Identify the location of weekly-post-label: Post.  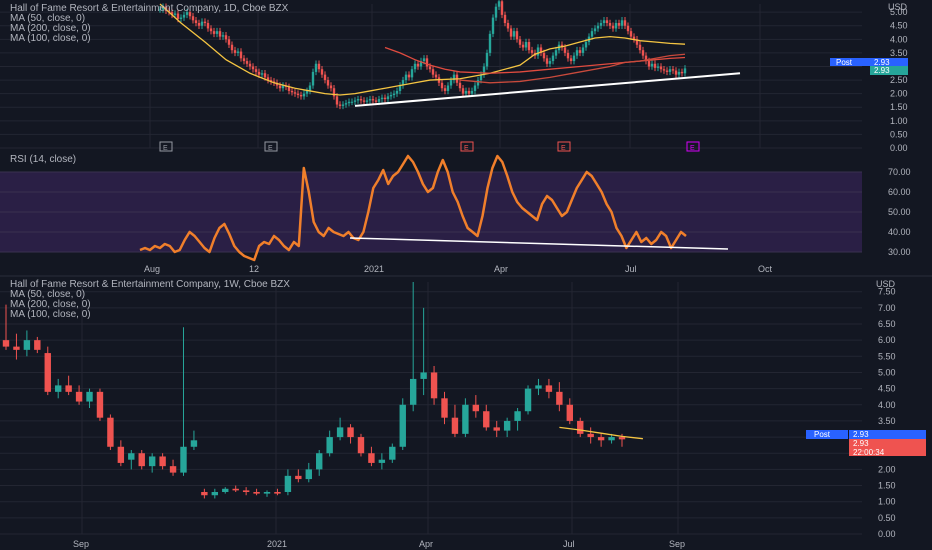
(822, 434).